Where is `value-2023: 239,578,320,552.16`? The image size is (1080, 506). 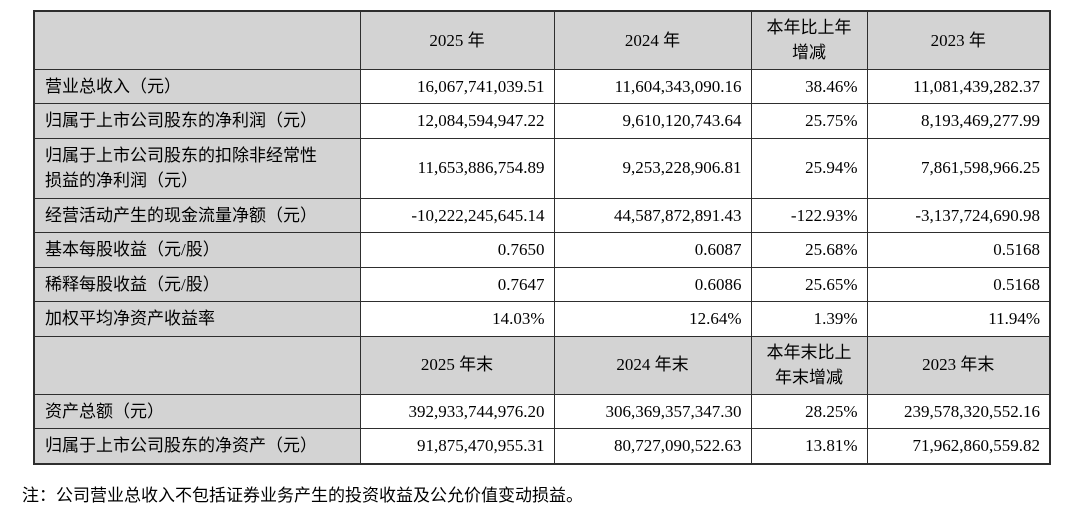 value-2023: 239,578,320,552.16 is located at coordinates (958, 411).